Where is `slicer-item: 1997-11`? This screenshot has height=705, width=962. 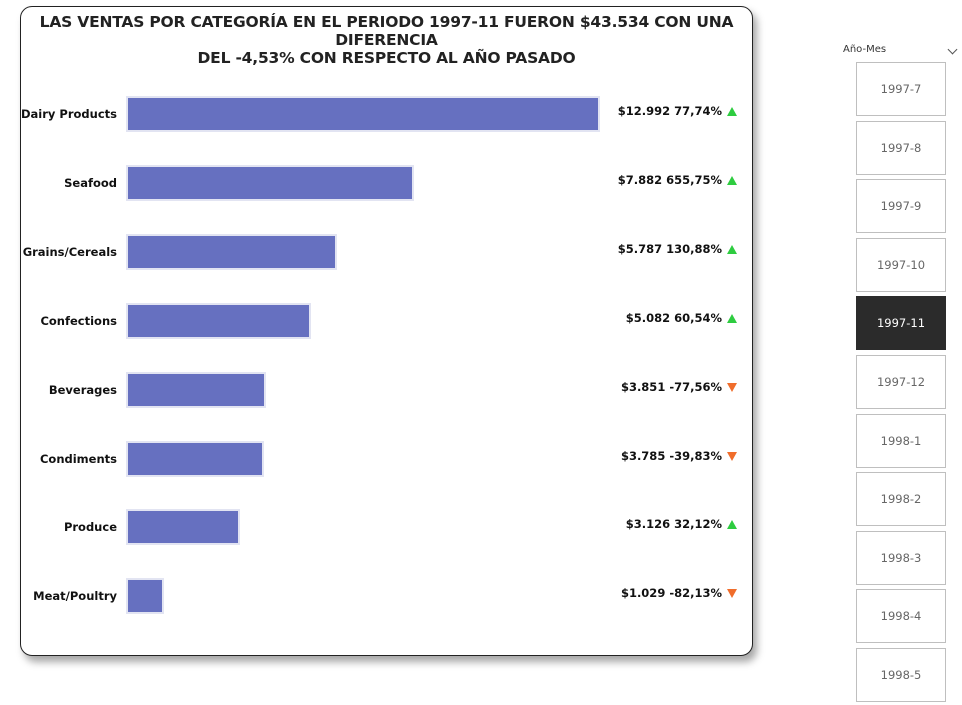
slicer-item: 1997-11 is located at coordinates (901, 323).